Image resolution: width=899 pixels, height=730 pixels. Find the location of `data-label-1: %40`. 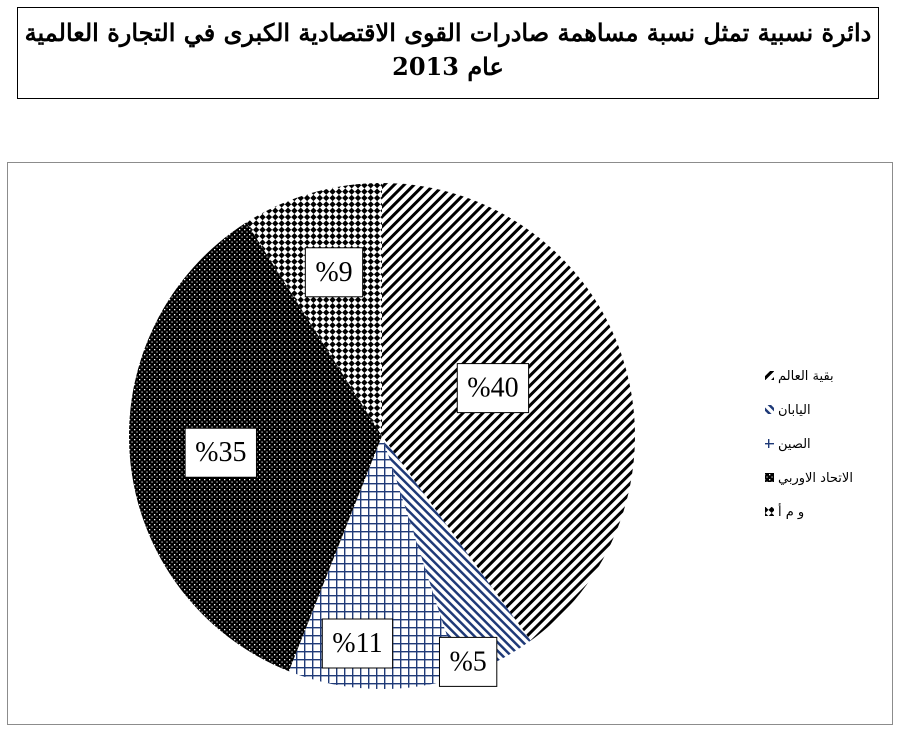

data-label-1: %40 is located at coordinates (493, 388).